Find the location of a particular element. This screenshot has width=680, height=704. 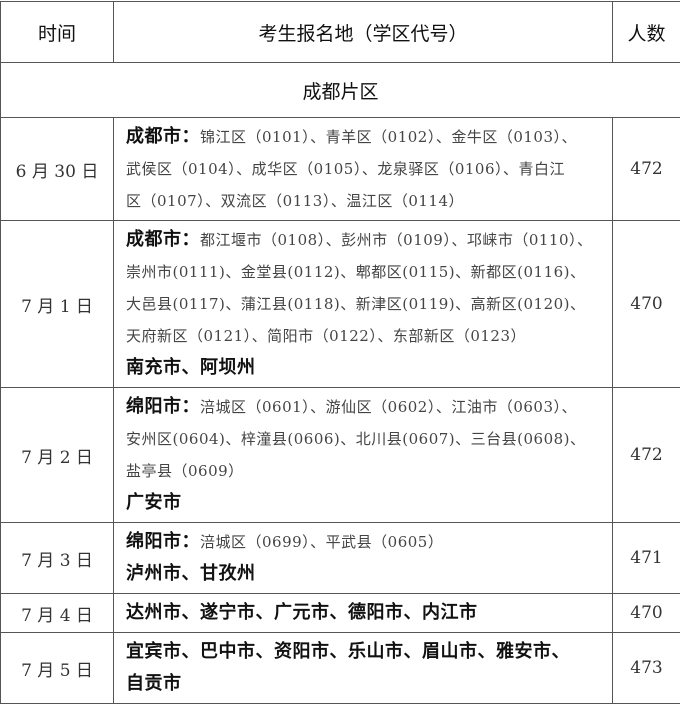

place-line: 武侯区（0104）、成华区（0105）、龙泉驿区（0106）、青白江 is located at coordinates (365, 169).